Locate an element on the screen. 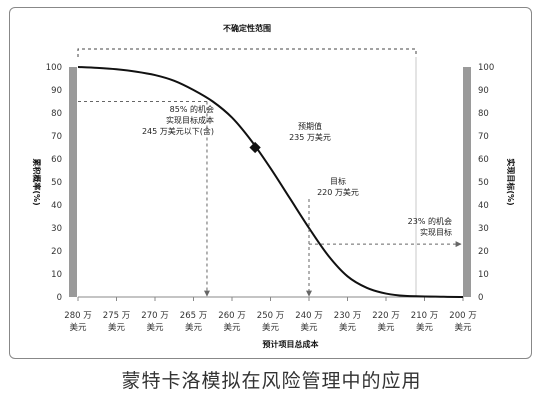 The image size is (543, 400). y-tick-label-right: 20 is located at coordinates (483, 252).